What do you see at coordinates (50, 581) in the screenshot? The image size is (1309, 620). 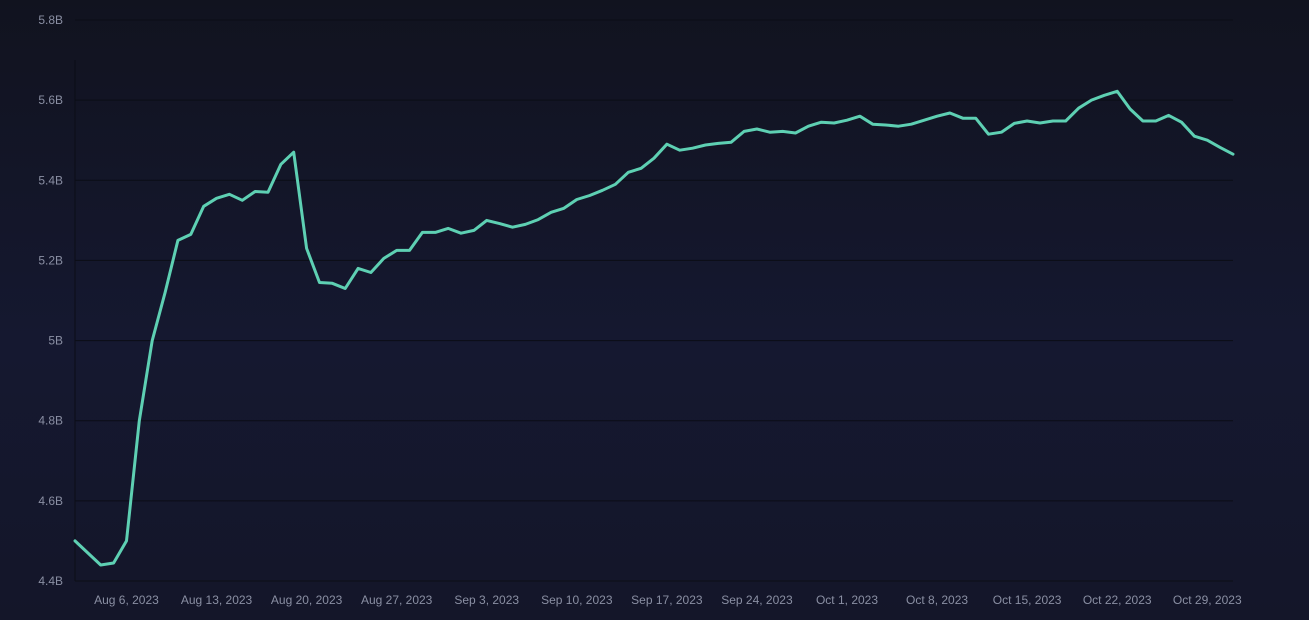 I see `y-tick-label: 4.4B` at bounding box center [50, 581].